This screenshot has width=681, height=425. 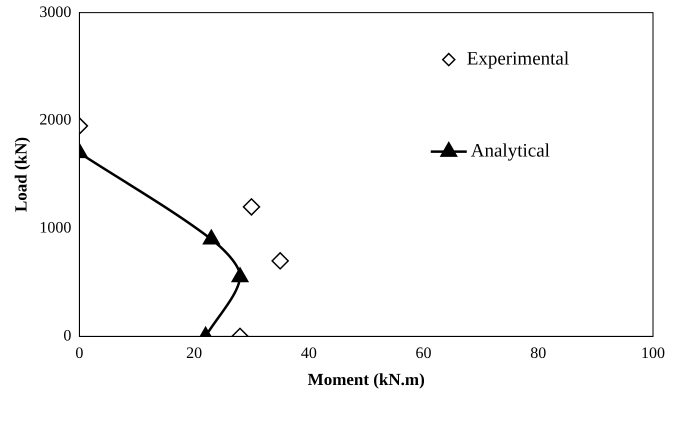 I want to click on x-tick-label: 40, so click(x=308, y=353).